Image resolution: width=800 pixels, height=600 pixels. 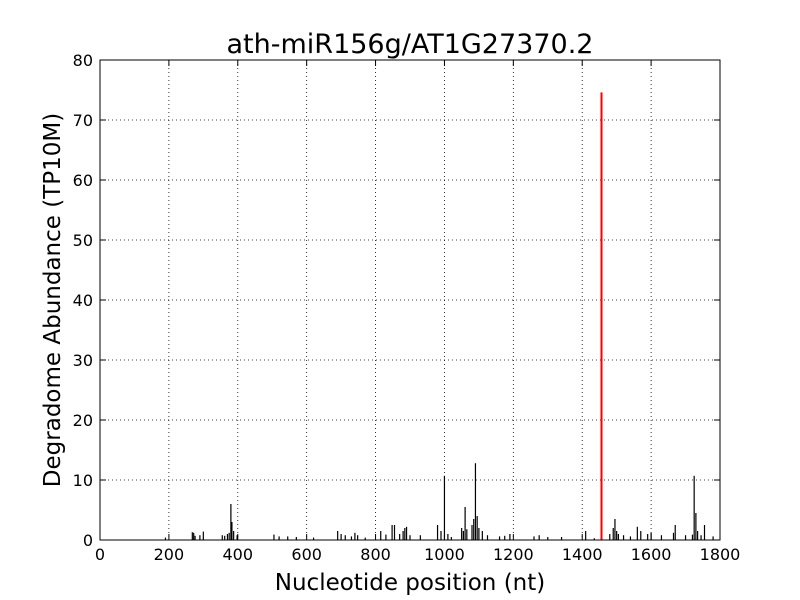 What do you see at coordinates (410, 583) in the screenshot?
I see `x-axis-label: Nucleotide position (nt)` at bounding box center [410, 583].